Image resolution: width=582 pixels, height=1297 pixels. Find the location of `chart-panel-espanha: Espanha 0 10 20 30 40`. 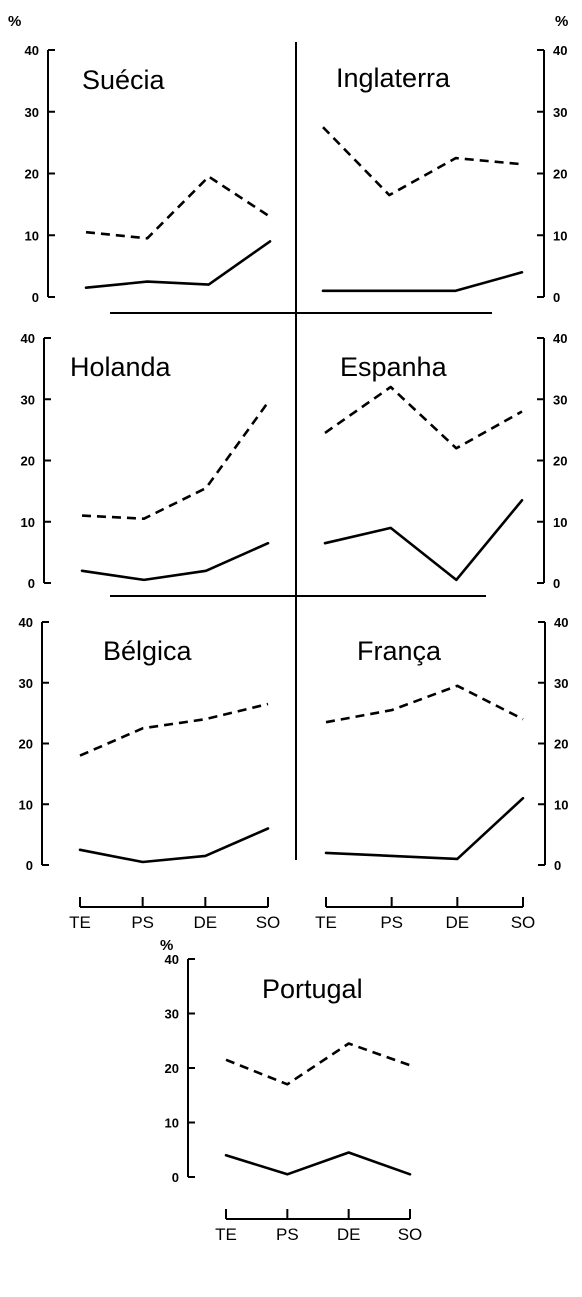

chart-panel-espanha: Espanha 0 10 20 30 40 is located at coordinates (445, 461).